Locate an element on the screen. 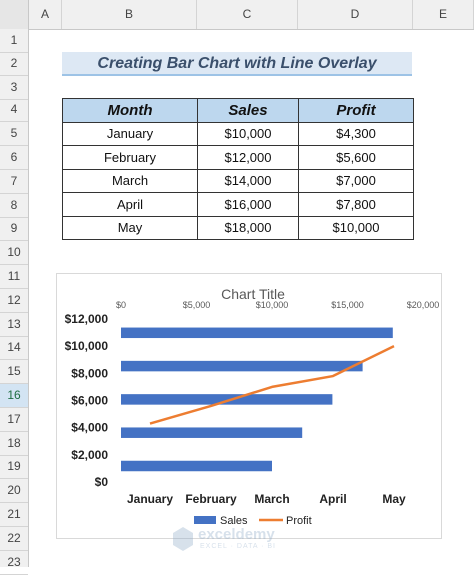  chart-title: Chart Title is located at coordinates (253, 294).